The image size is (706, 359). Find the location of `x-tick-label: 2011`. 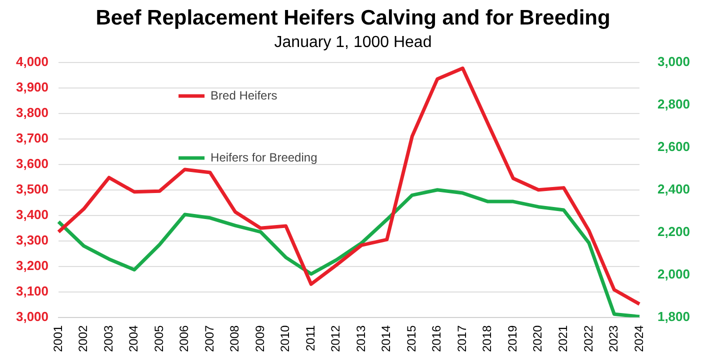

x-tick-label: 2011 is located at coordinates (310, 338).